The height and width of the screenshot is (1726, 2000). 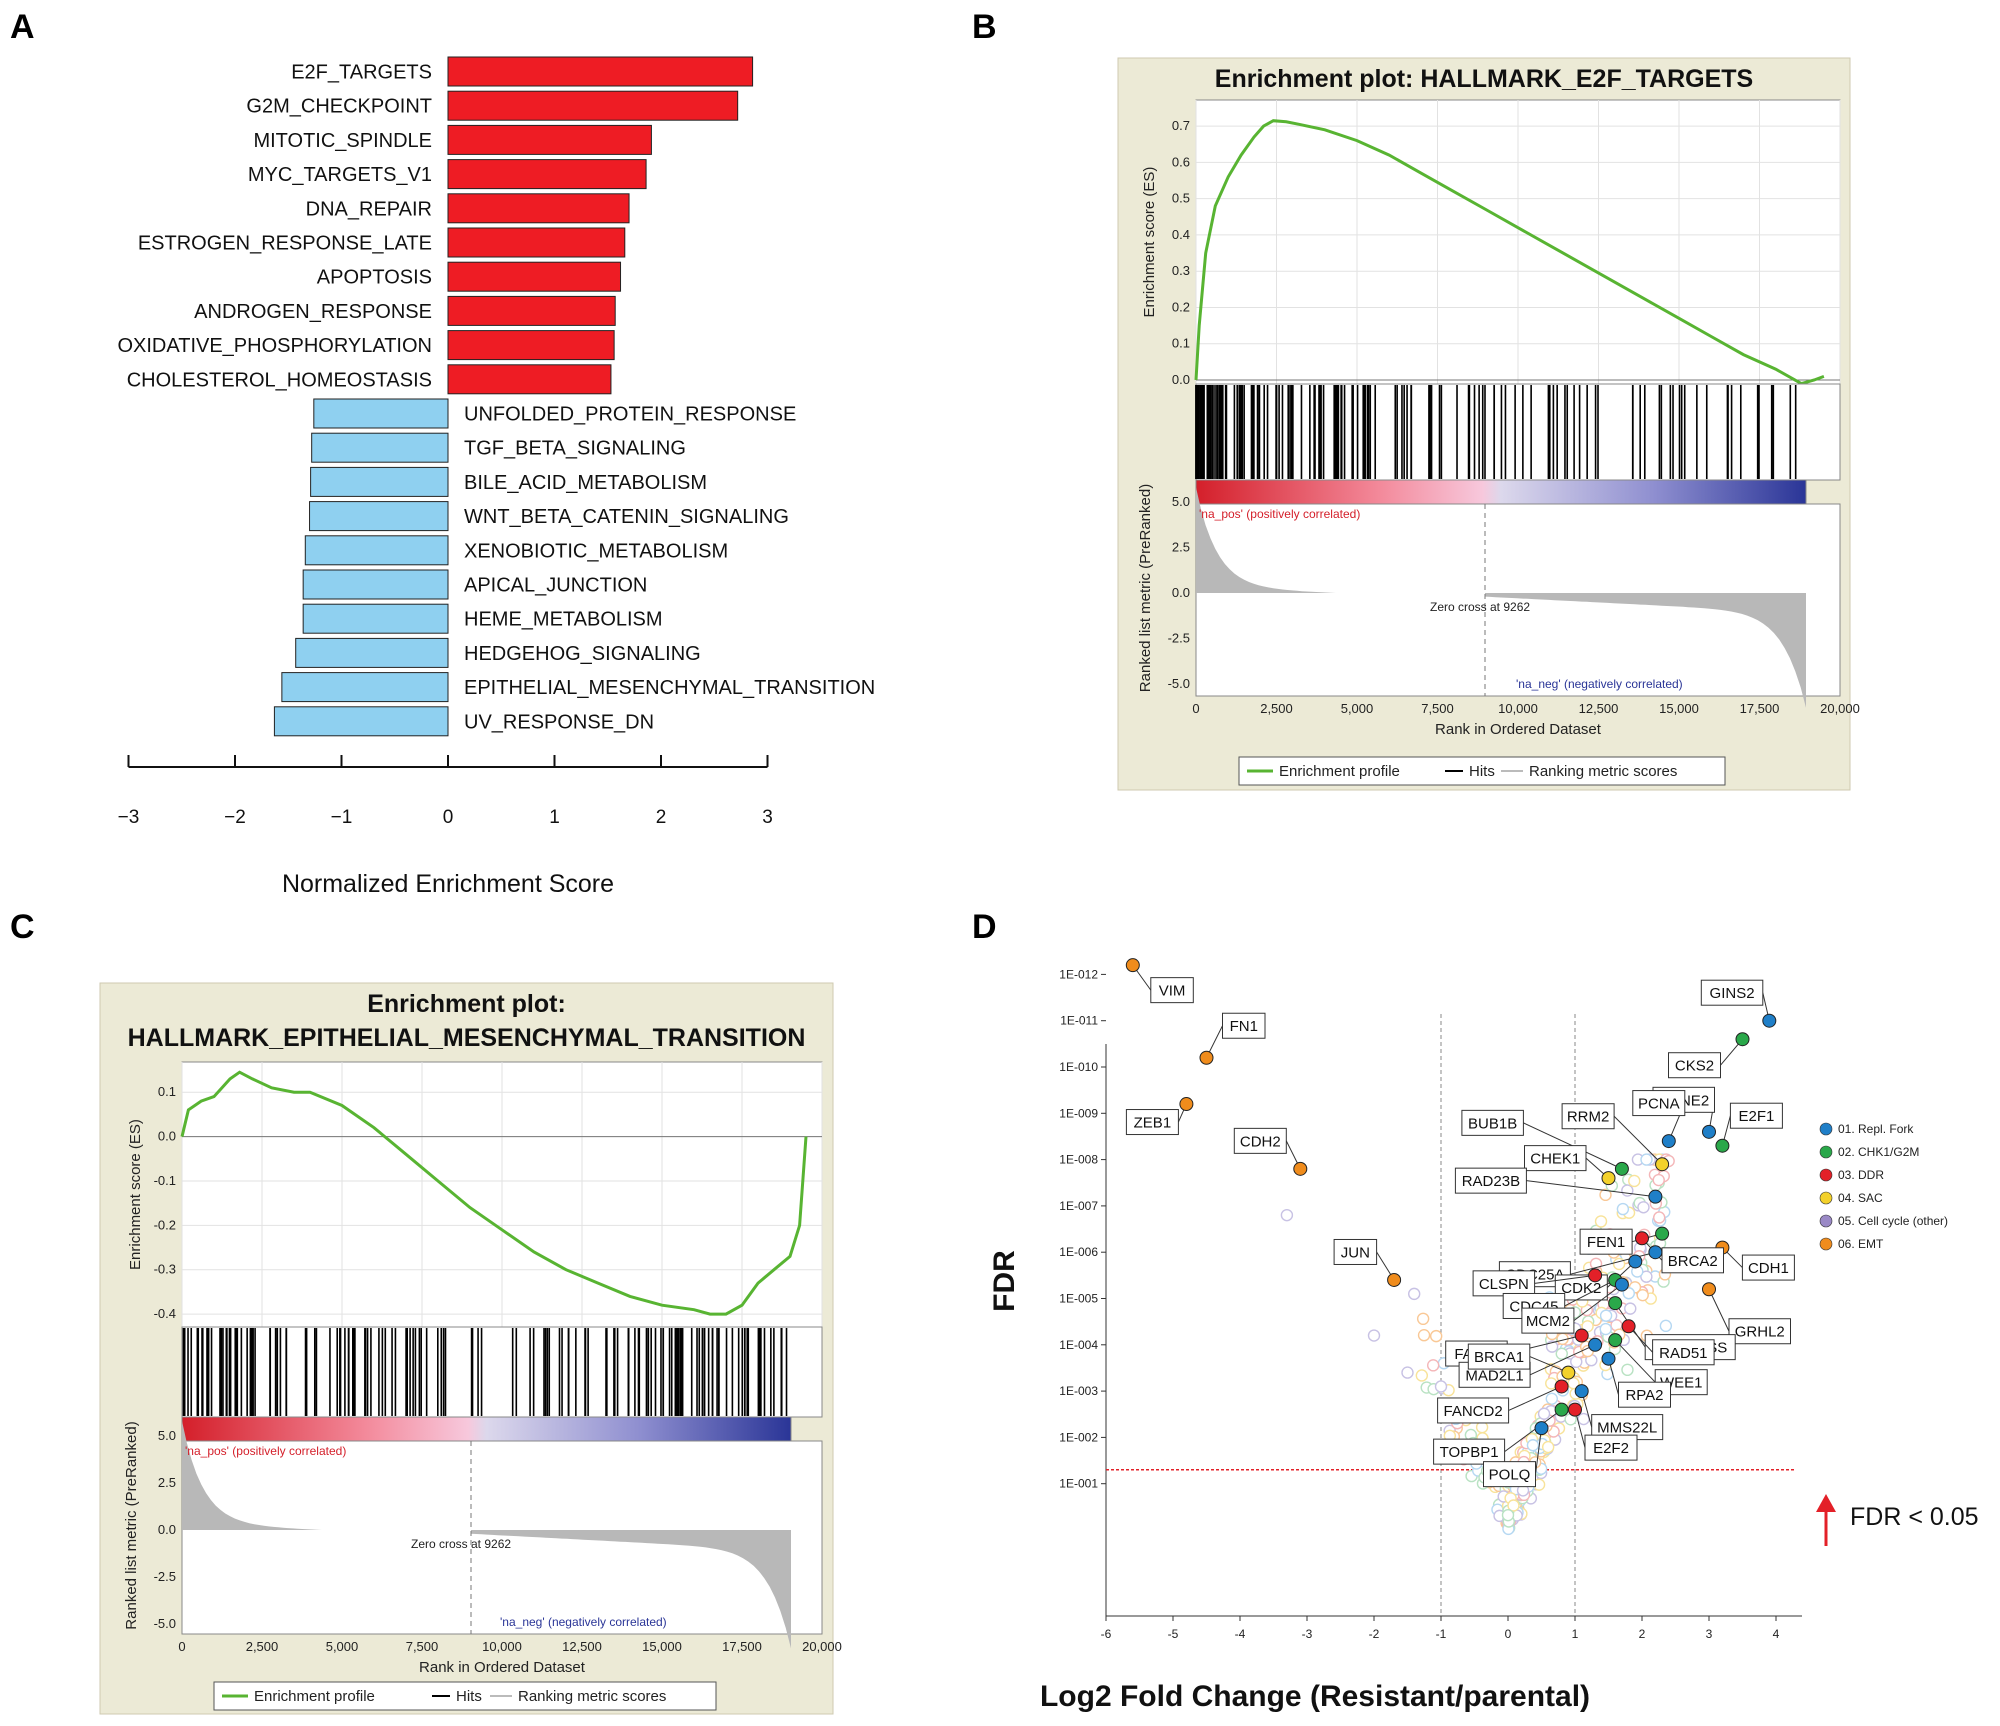 What do you see at coordinates (1173, 1634) in the screenshot?
I see `volcano-x-tick-label: -5` at bounding box center [1173, 1634].